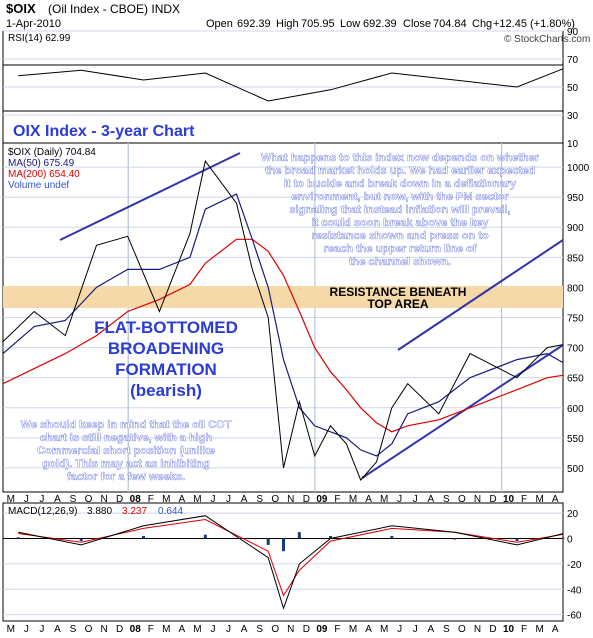 The height and width of the screenshot is (638, 593). I want to click on legend-ma50: MA(50) 675.49, so click(41, 163).